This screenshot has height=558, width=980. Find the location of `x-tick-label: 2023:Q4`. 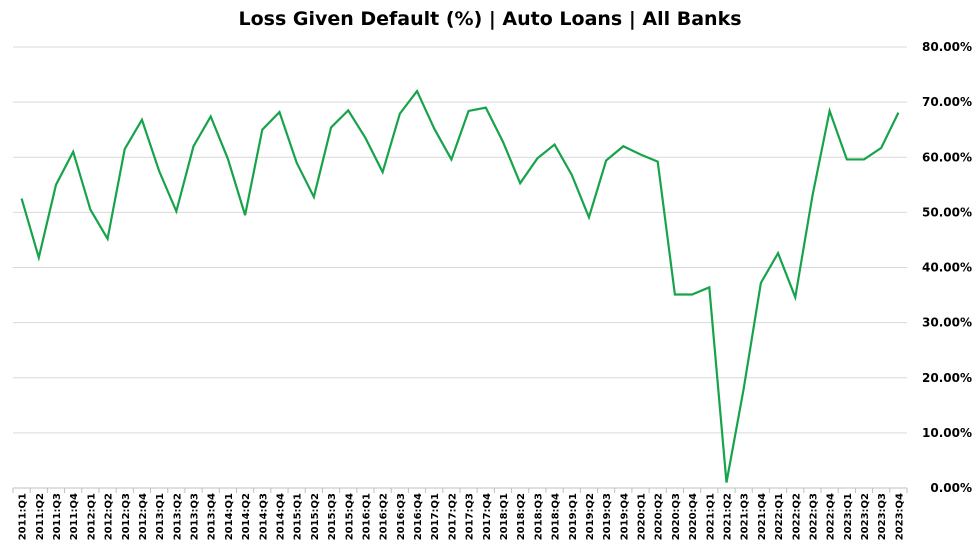

x-tick-label: 2023:Q4 is located at coordinates (899, 516).